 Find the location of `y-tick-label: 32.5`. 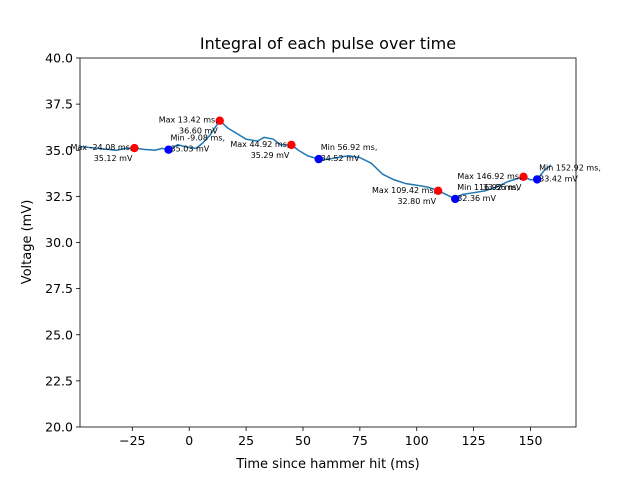

y-tick-label: 32.5 is located at coordinates (59, 196).